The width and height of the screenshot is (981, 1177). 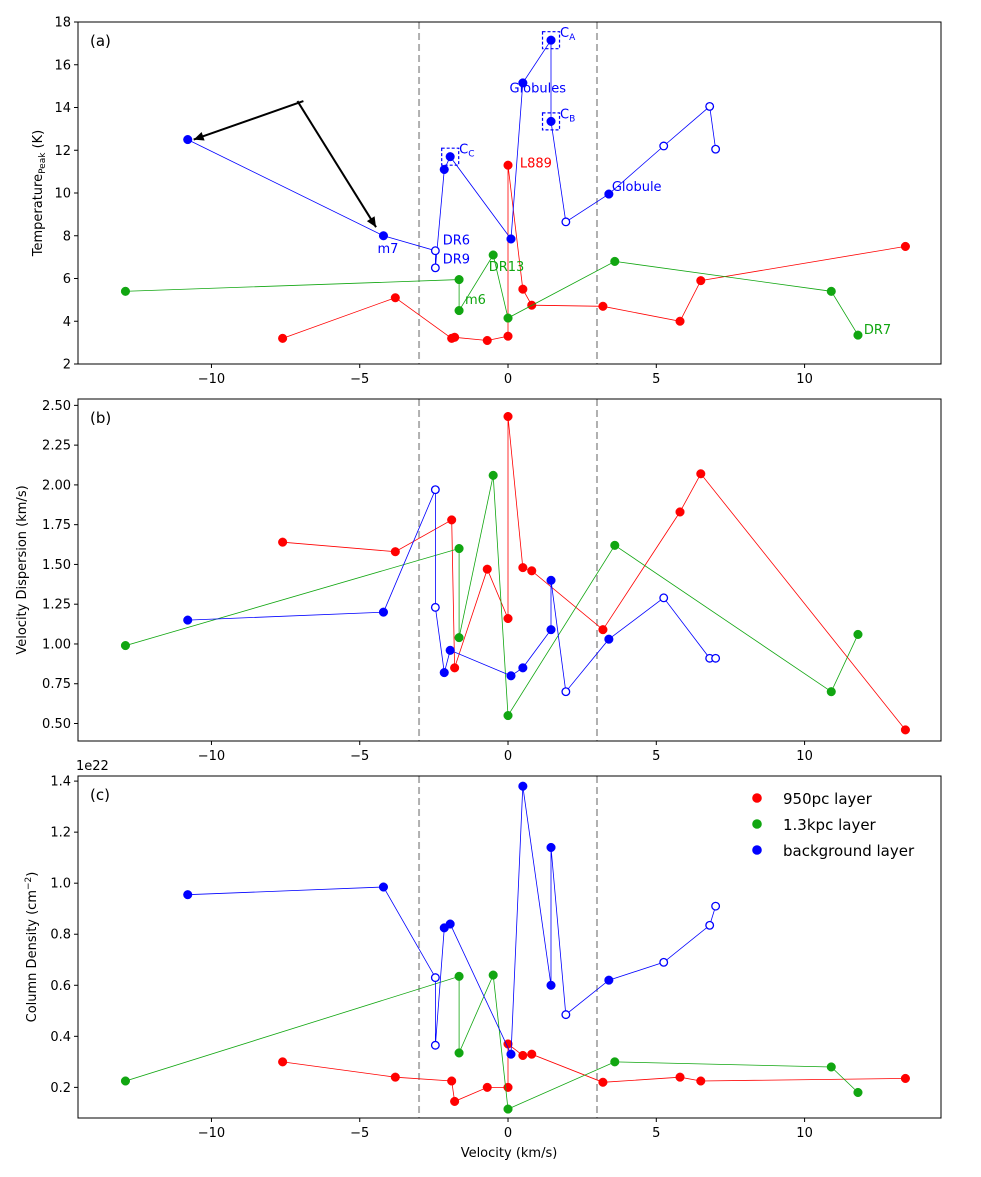 What do you see at coordinates (509, 1153) in the screenshot?
I see `x-axis-title: Velocity (km/s)` at bounding box center [509, 1153].